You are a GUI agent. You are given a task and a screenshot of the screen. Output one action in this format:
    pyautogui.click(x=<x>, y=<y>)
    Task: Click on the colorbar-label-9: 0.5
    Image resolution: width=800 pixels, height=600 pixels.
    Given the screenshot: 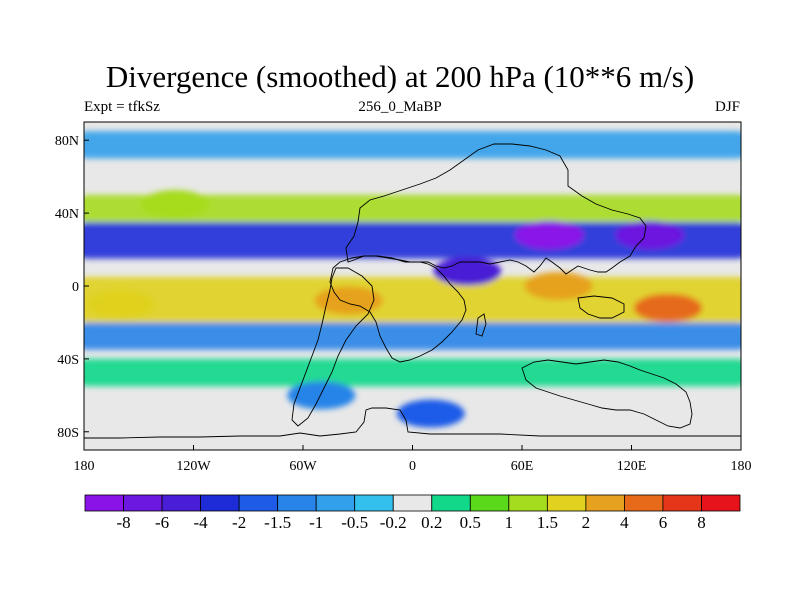 What is the action you would take?
    pyautogui.click(x=470, y=522)
    